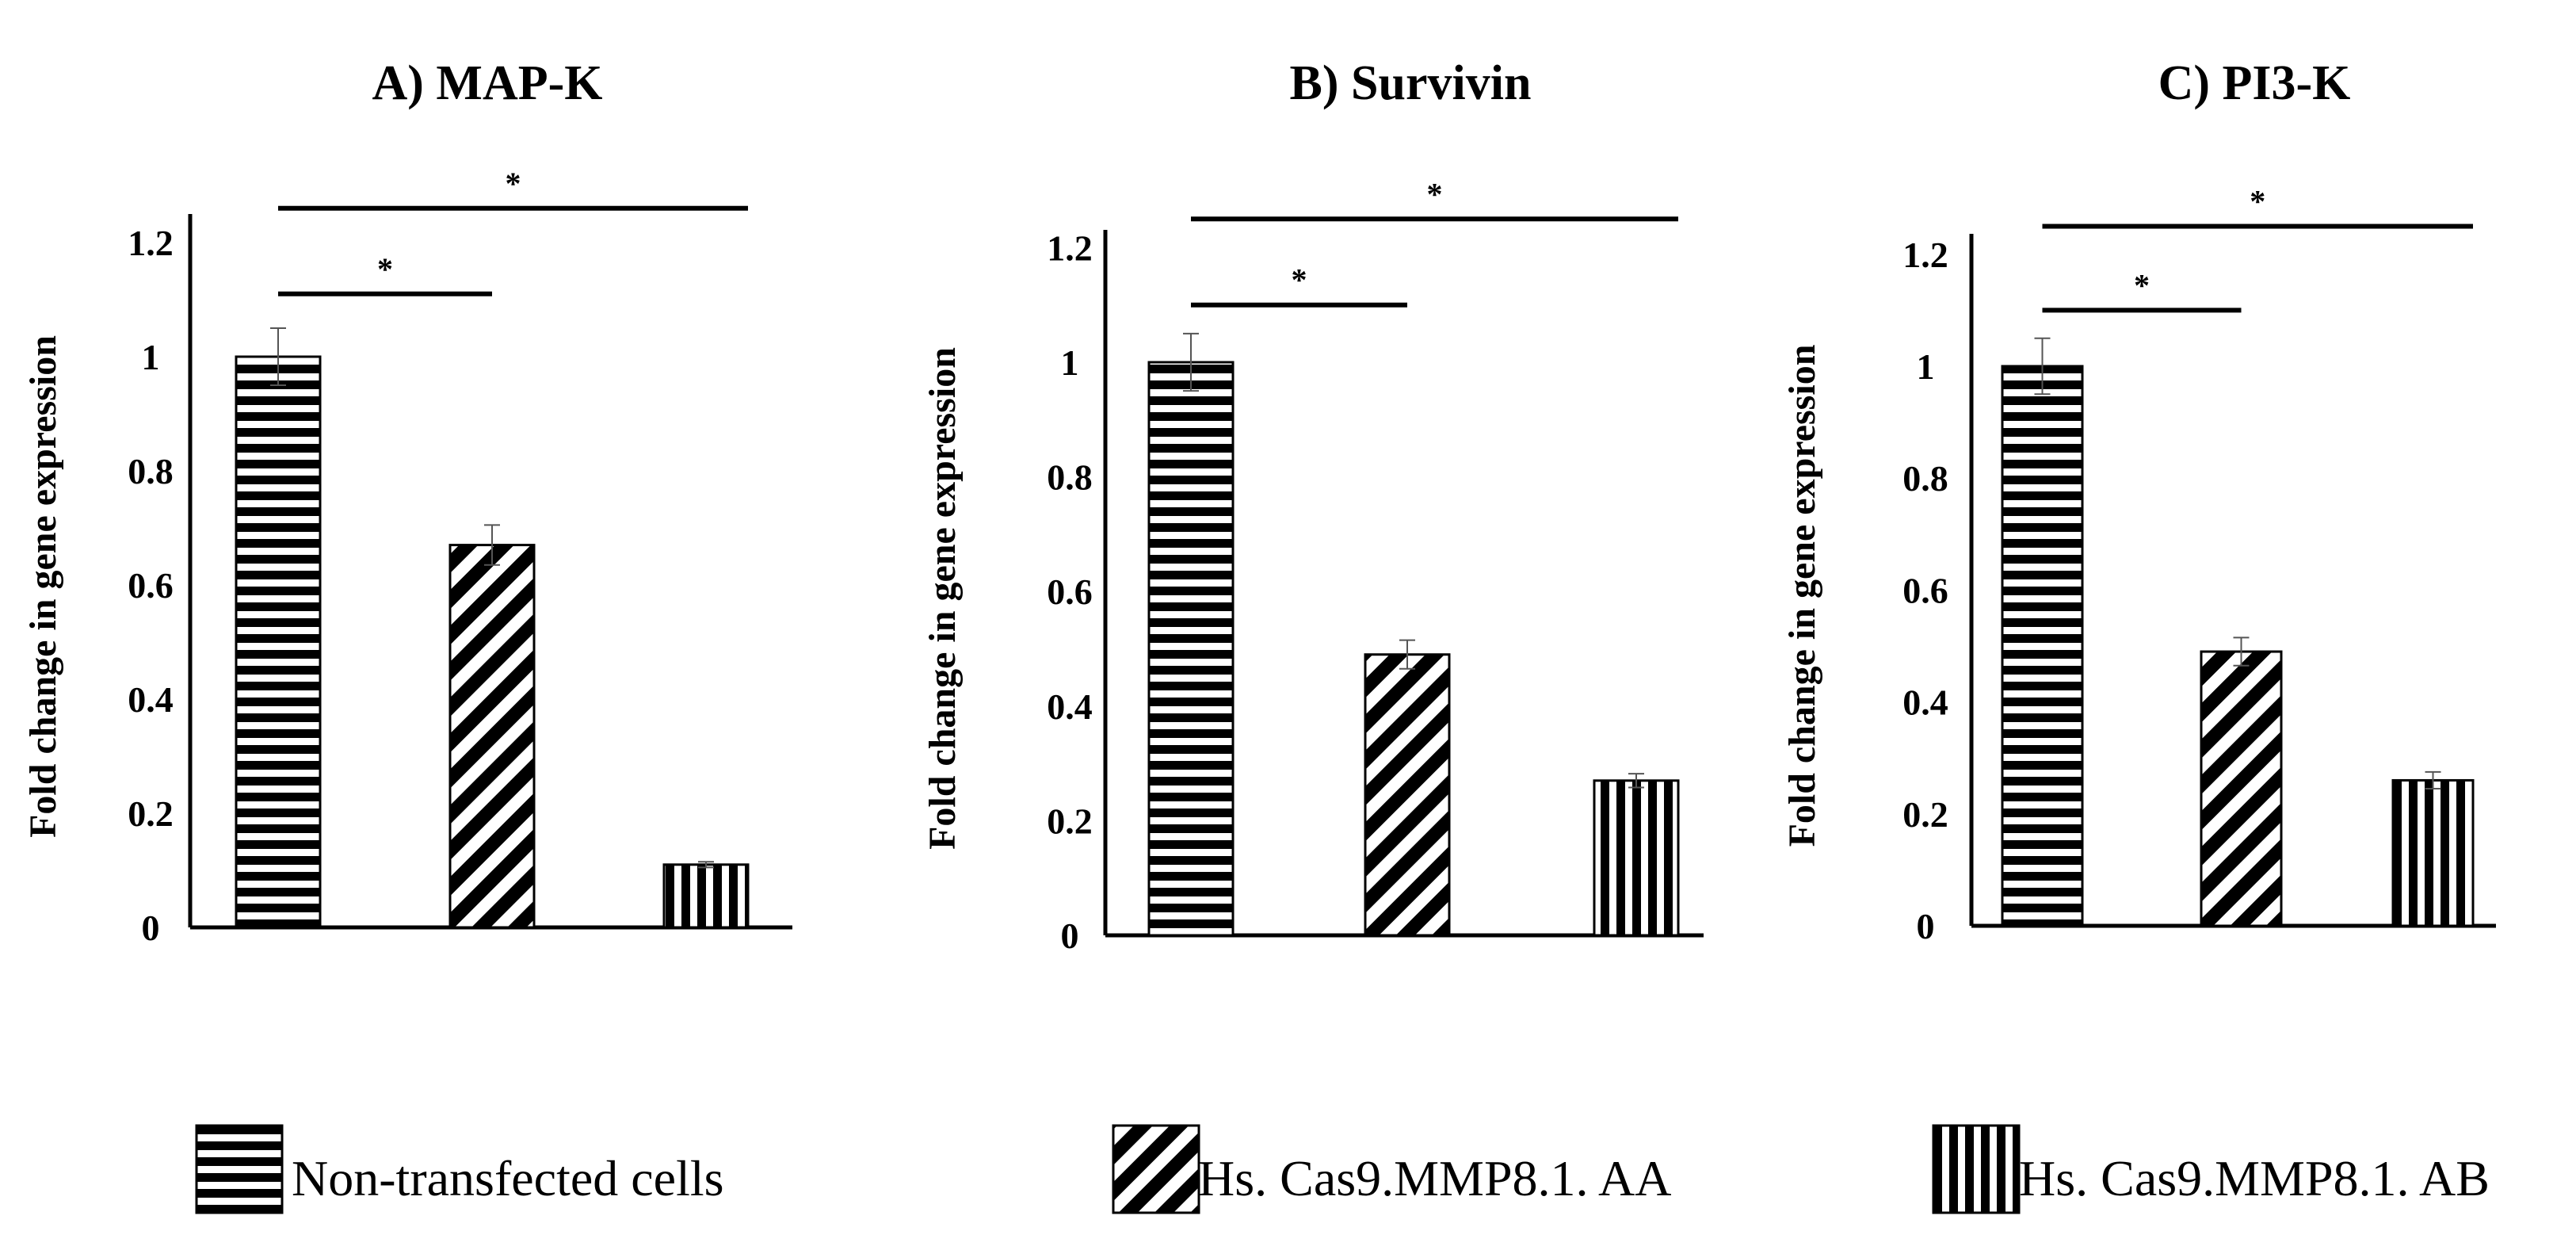 The image size is (2576, 1250). I want to click on panel-title: C) PI3-K, so click(2254, 83).